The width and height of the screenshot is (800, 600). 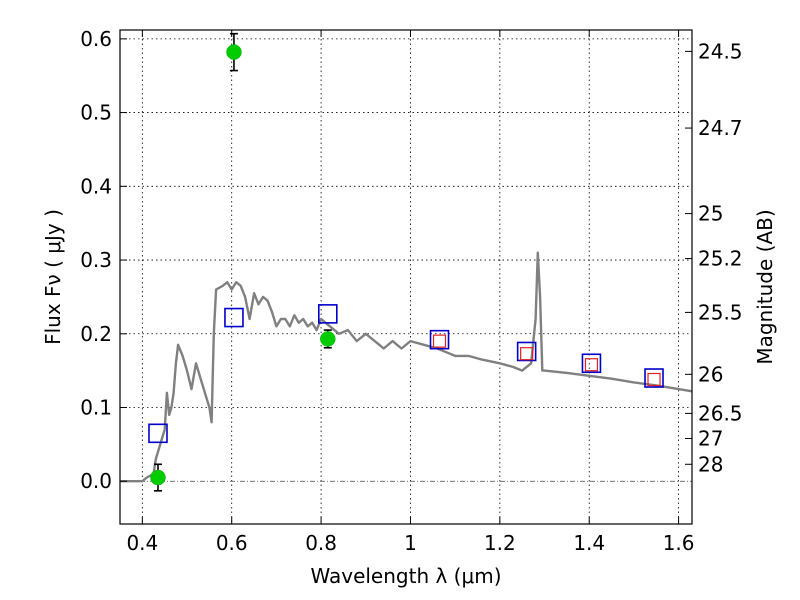 What do you see at coordinates (96, 408) in the screenshot?
I see `y-tick-label: 0.1` at bounding box center [96, 408].